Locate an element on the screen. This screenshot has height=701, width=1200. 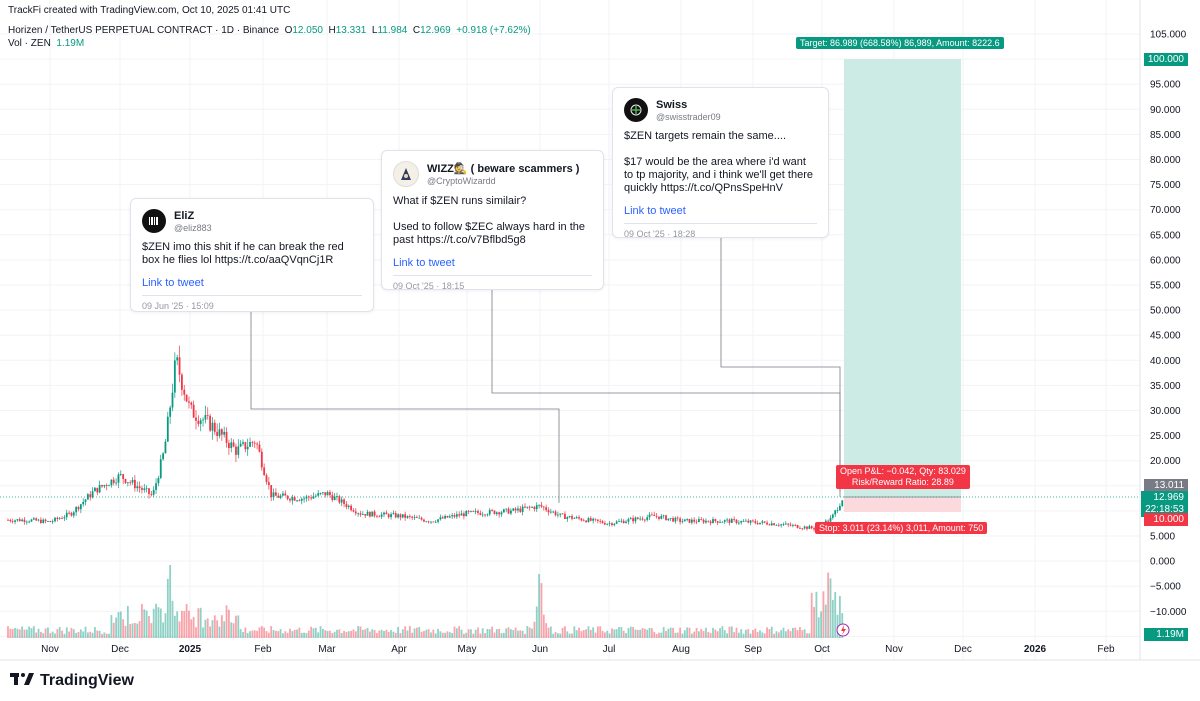
tradingview-logo: TradingView is located at coordinates (72, 680).